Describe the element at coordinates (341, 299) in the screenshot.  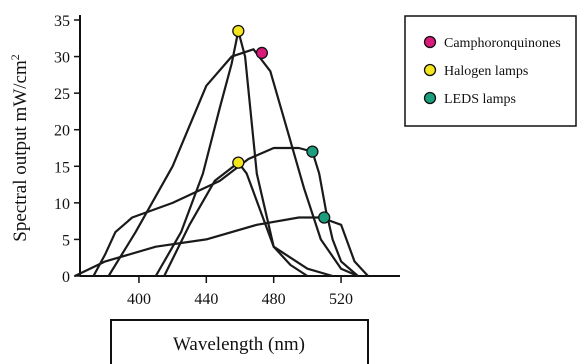
I see `x-tick-label: 520` at that location.